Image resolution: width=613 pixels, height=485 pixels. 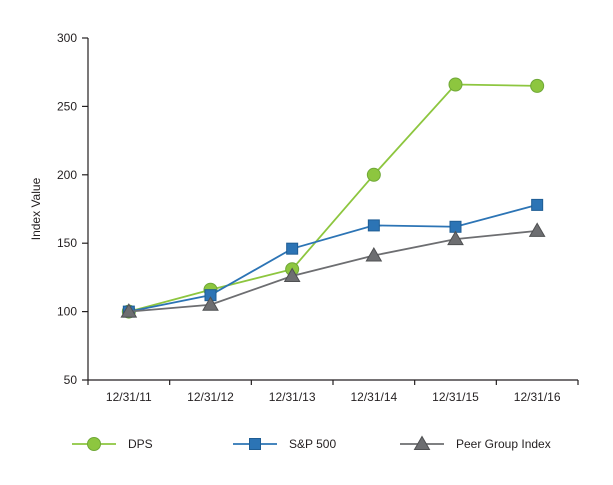 I want to click on y-tick-label: 200, so click(x=67, y=175).